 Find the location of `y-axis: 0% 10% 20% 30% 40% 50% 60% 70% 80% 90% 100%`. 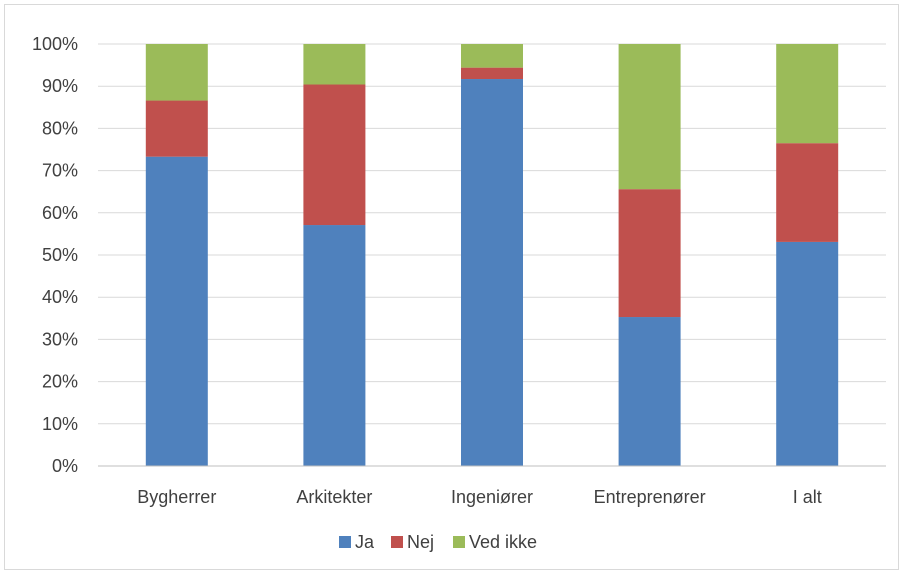

y-axis: 0% 10% 20% 30% 40% 50% 60% 70% 80% 90% 100% is located at coordinates (55, 255).